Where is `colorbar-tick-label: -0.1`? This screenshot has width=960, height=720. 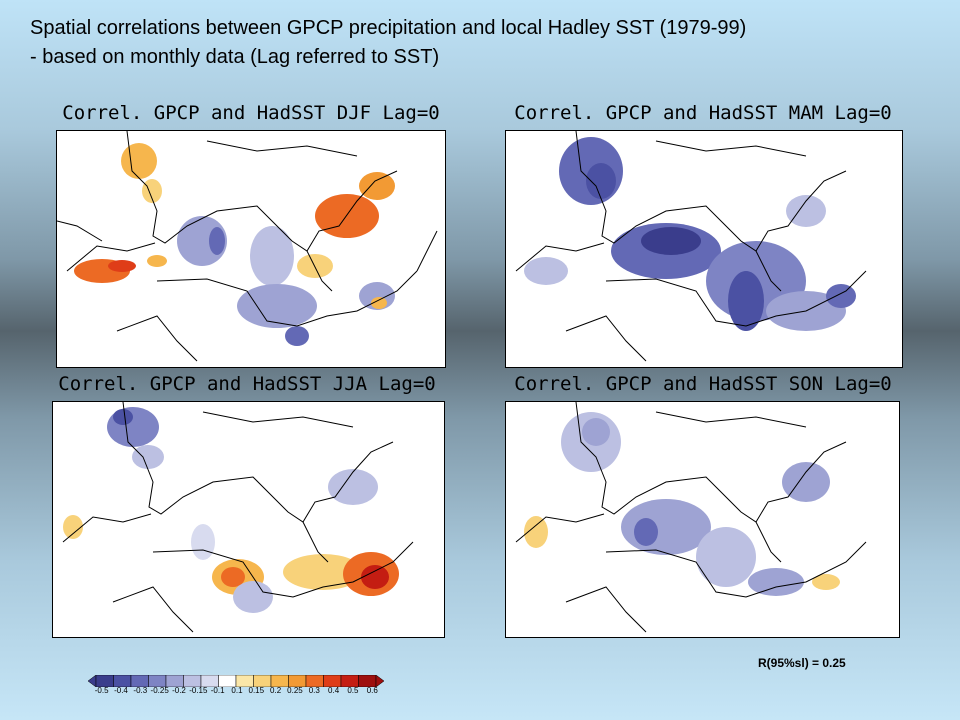 colorbar-tick-label: -0.1 is located at coordinates (217, 690).